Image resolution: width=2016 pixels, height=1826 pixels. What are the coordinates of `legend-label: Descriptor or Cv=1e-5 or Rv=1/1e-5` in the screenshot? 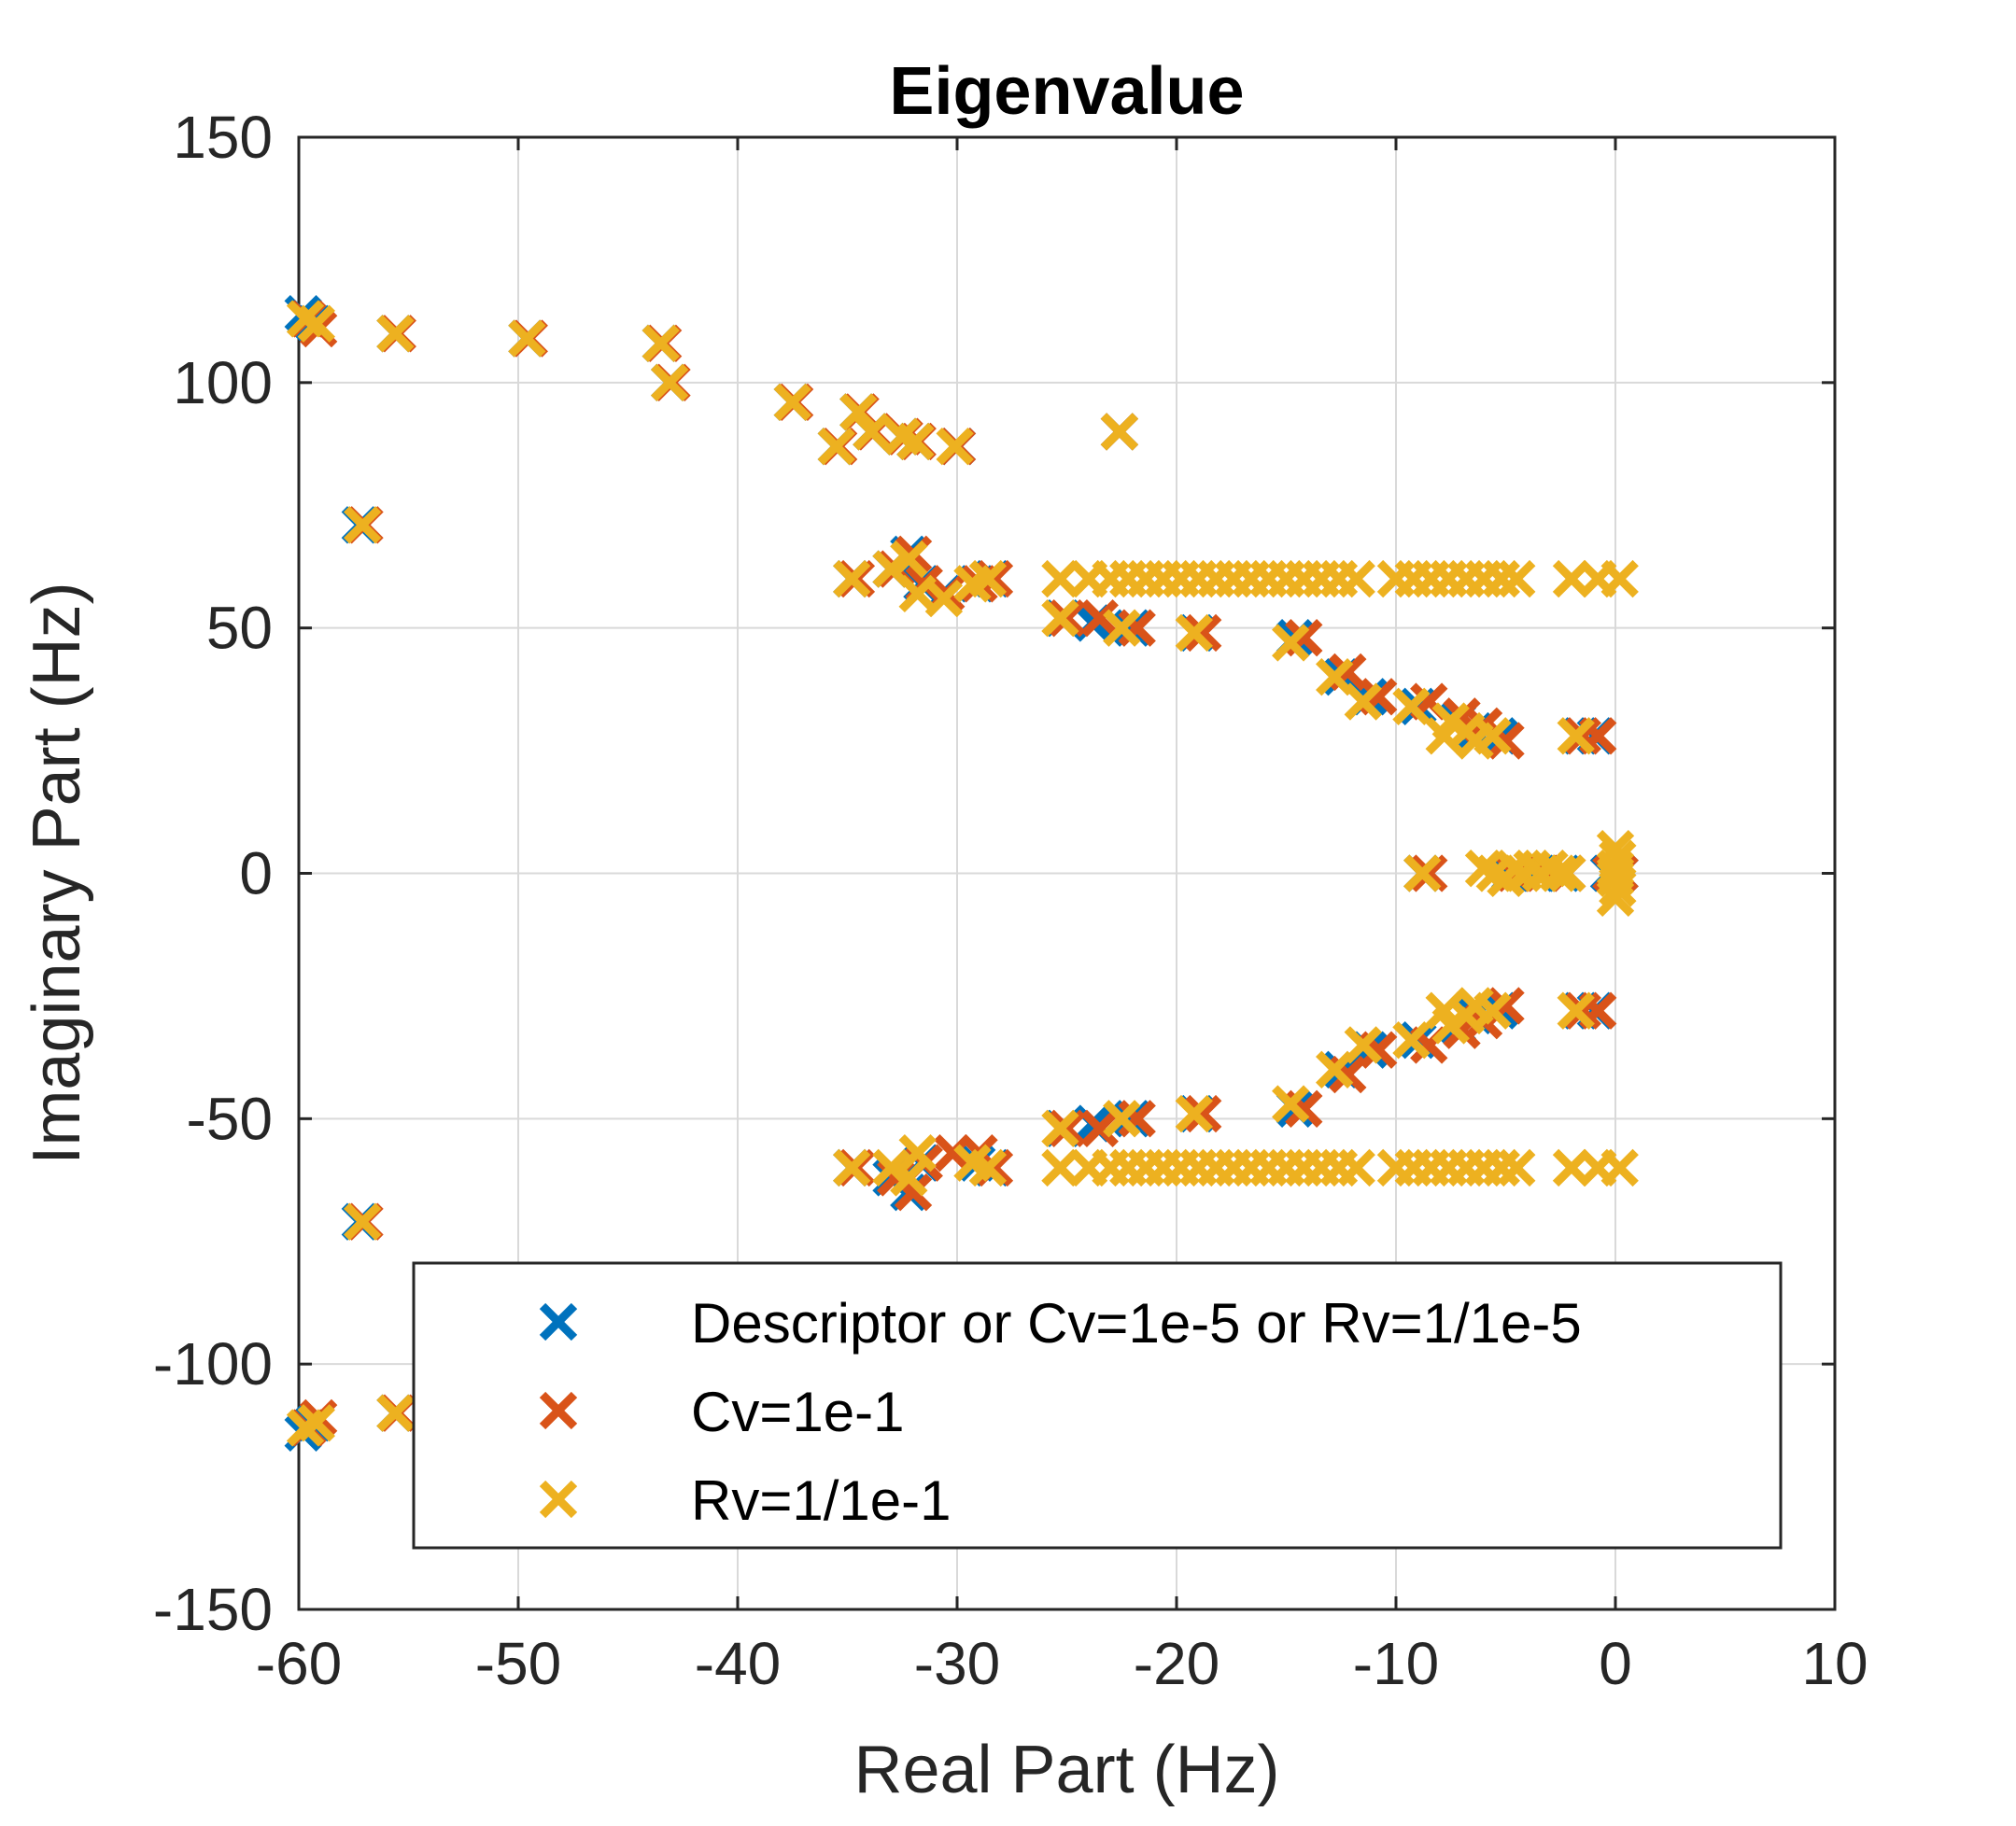 It's located at (1137, 1323).